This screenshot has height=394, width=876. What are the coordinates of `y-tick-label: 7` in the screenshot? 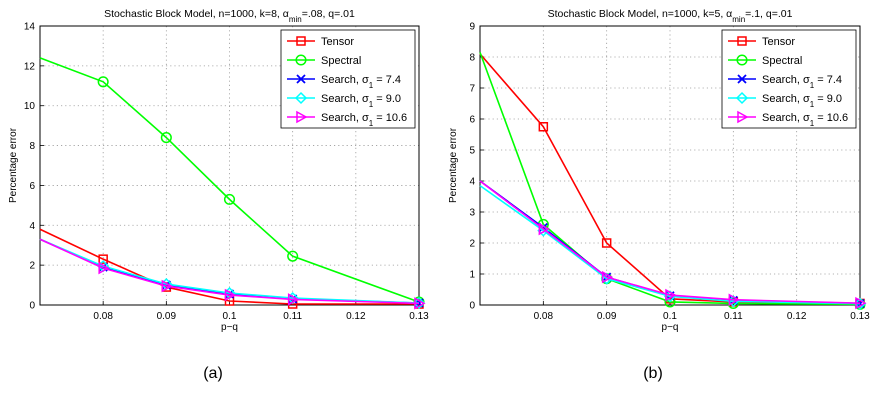 It's located at (472, 89).